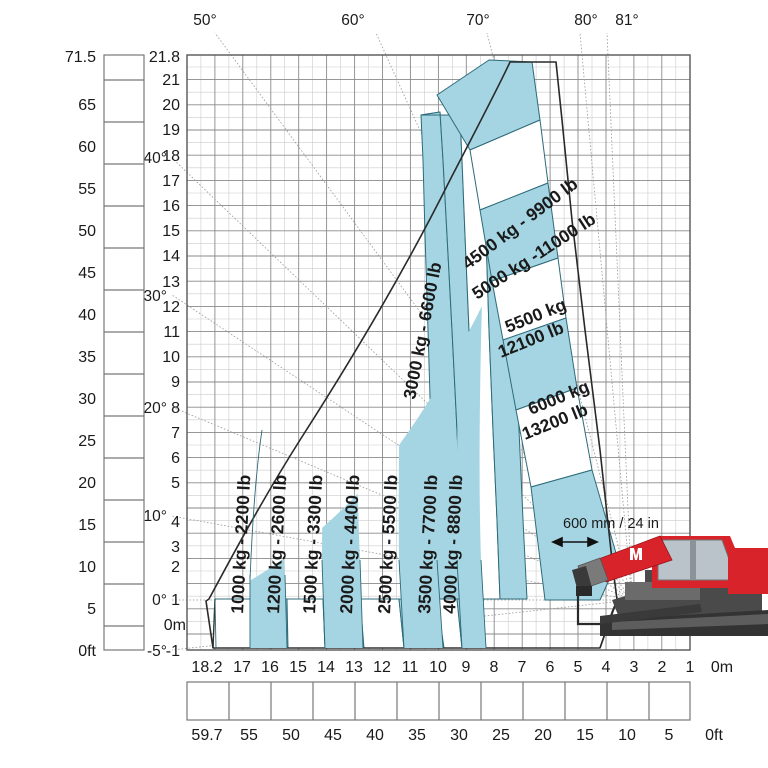  I want to click on reach-m-12: 12, so click(382, 667).